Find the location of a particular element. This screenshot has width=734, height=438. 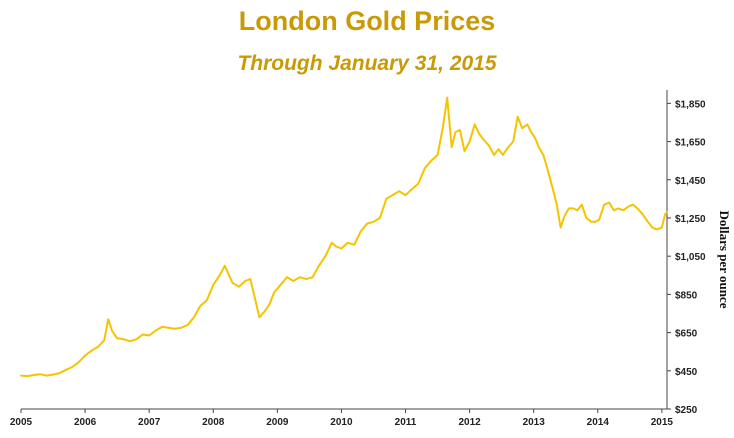

x-tick-label: 2009 is located at coordinates (277, 422).